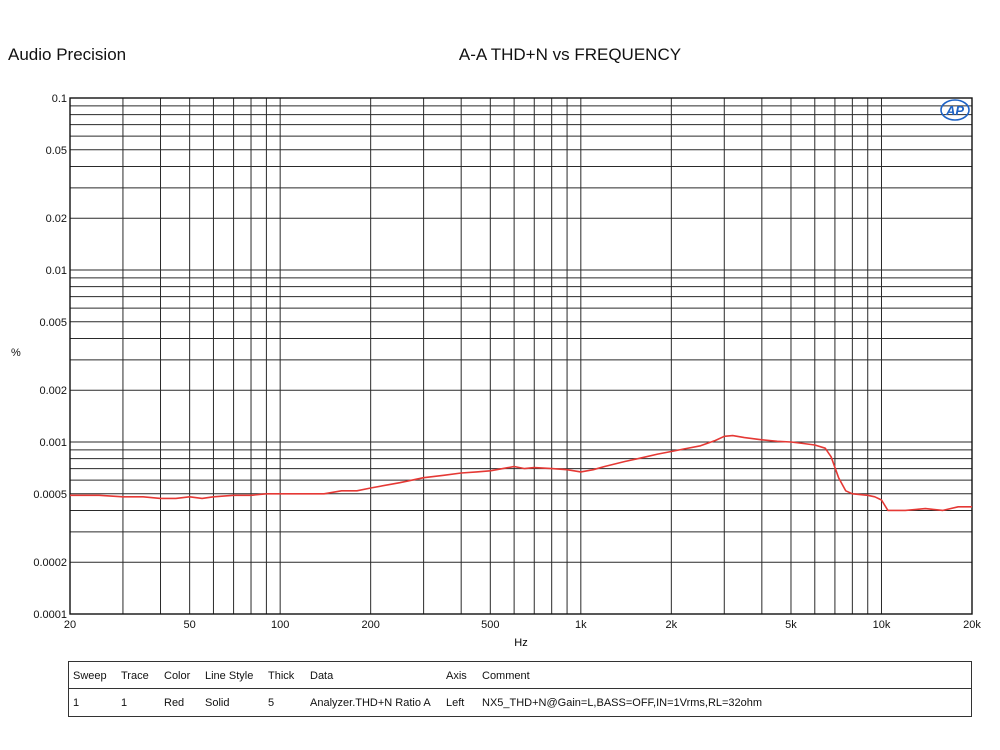 The image size is (1000, 750). Describe the element at coordinates (56, 271) in the screenshot. I see `y-tick-label: 0.01` at that location.